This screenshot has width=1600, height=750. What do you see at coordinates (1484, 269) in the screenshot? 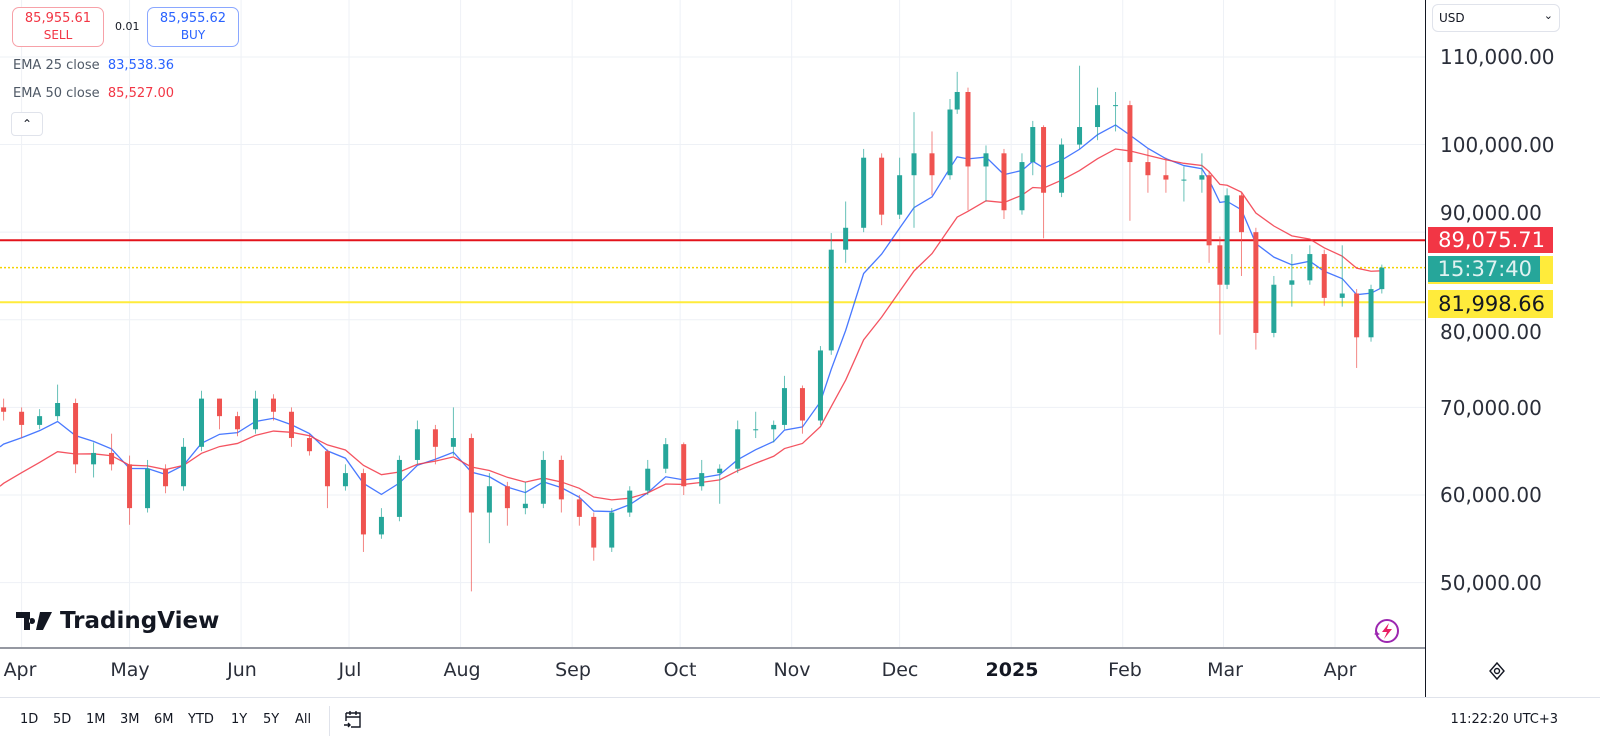
I see `countdown-label: 15:37:40` at bounding box center [1484, 269].